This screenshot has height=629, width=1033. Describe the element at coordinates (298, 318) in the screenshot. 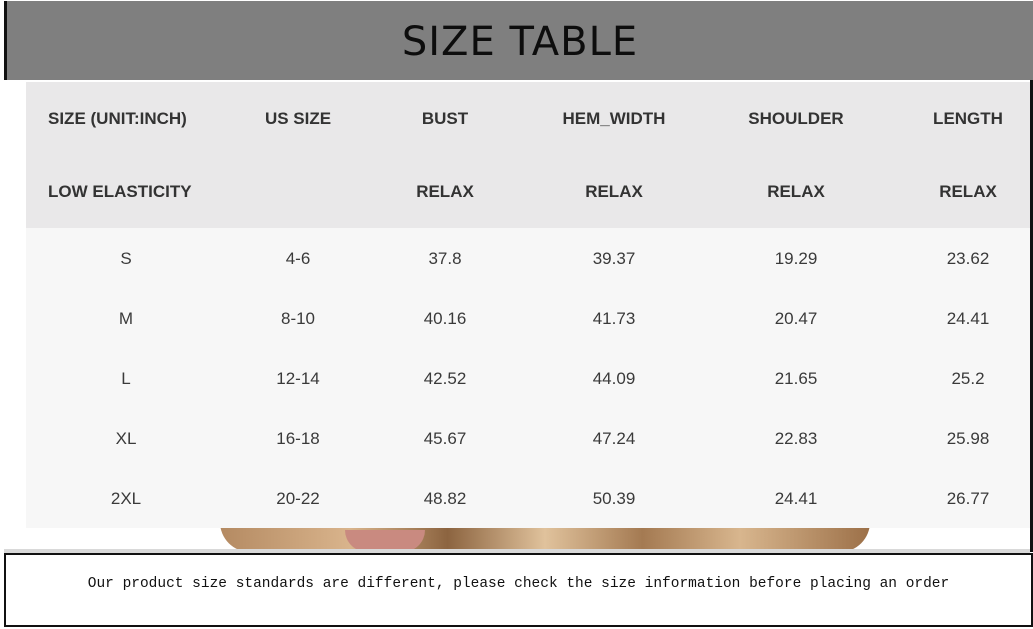

I see `table-cell: 8-10` at that location.